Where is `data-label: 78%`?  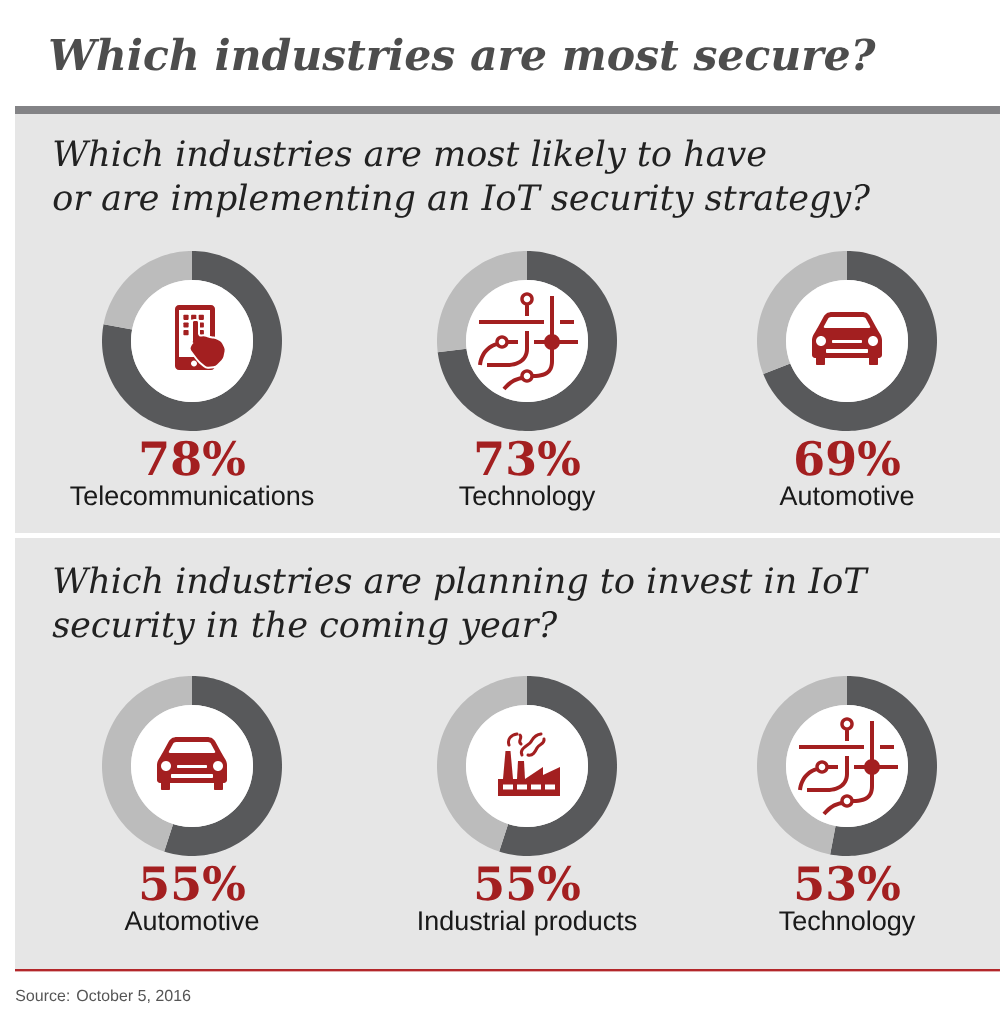 data-label: 78% is located at coordinates (193, 458).